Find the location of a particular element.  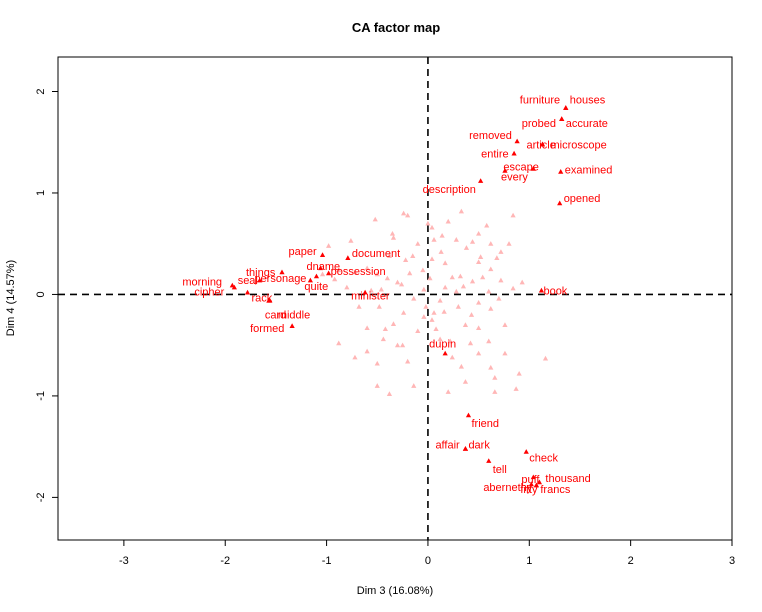

label-removed: removed is located at coordinates (490, 136).